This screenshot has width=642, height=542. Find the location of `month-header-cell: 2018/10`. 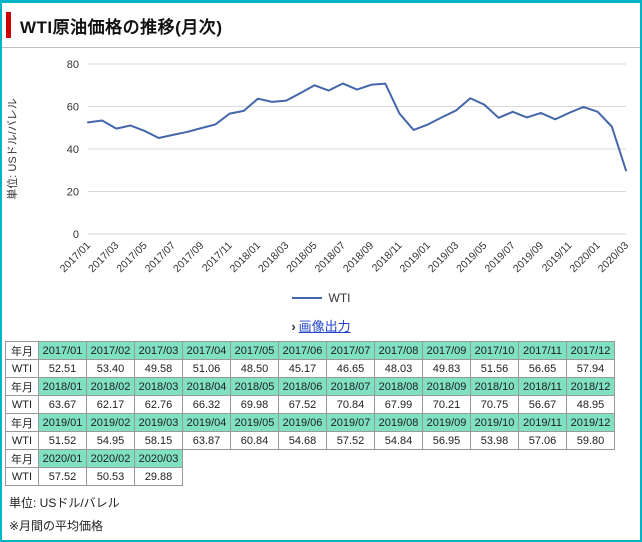

month-header-cell: 2018/10 is located at coordinates (494, 386).